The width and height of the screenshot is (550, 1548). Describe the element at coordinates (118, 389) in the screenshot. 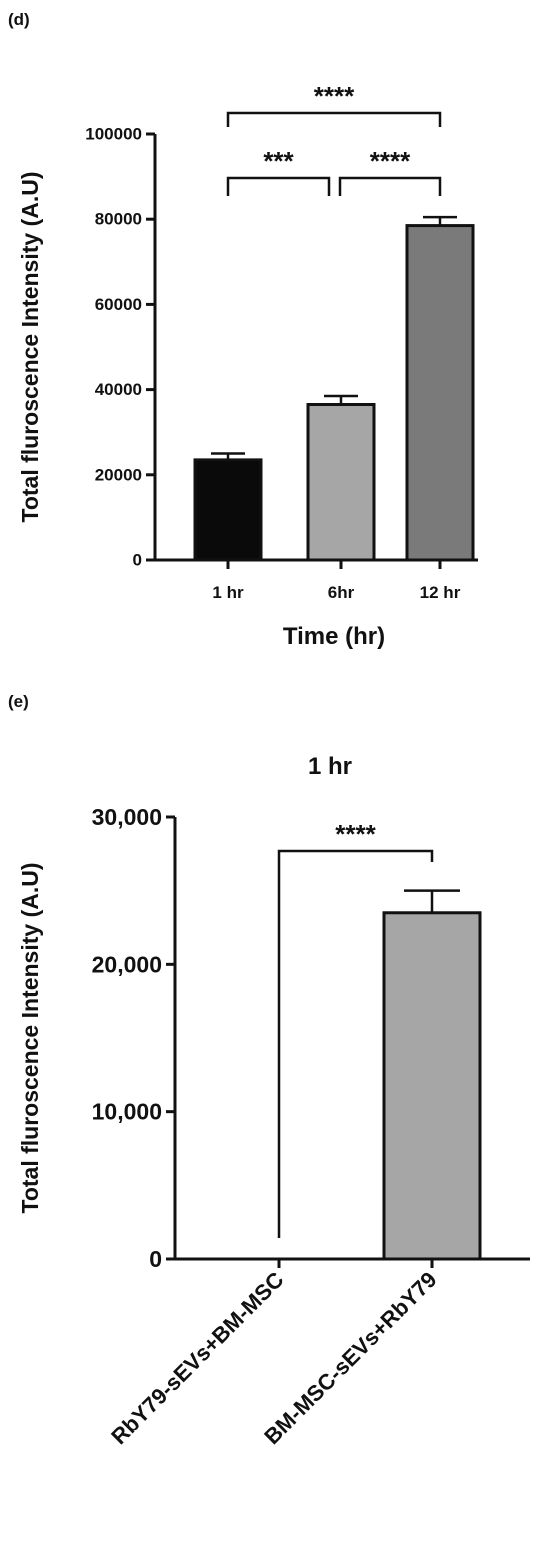

I see `y-tick-label: 40000` at that location.